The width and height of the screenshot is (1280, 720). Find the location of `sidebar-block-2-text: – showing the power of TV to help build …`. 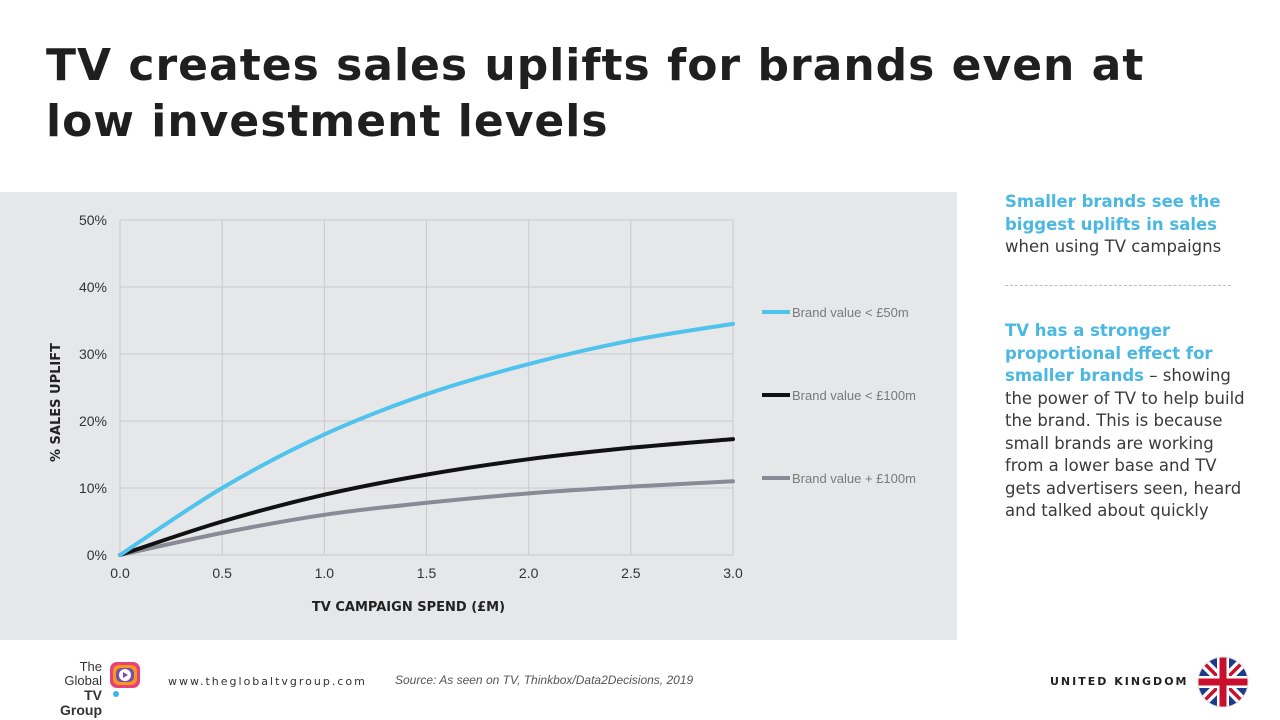

sidebar-block-2-text: – showing the power of TV to help build … is located at coordinates (1125, 443).